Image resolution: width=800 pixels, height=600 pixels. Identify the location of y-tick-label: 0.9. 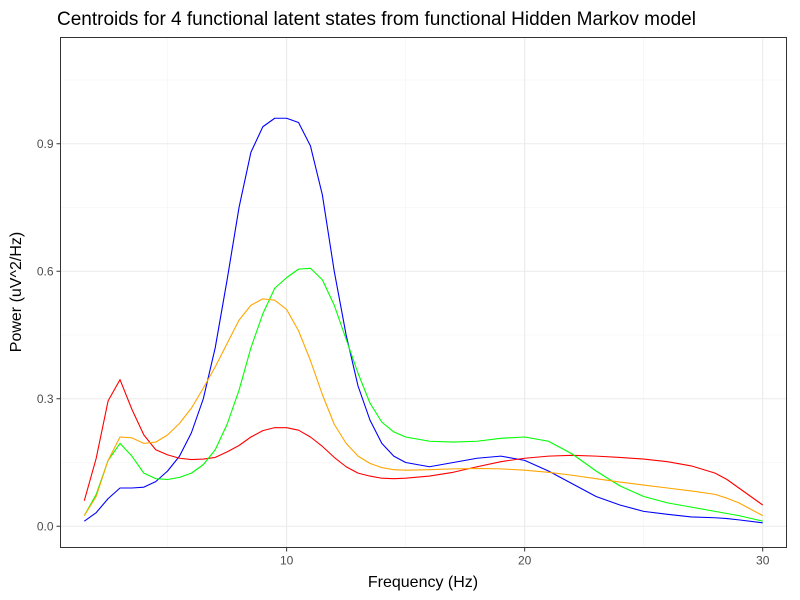
(45, 144).